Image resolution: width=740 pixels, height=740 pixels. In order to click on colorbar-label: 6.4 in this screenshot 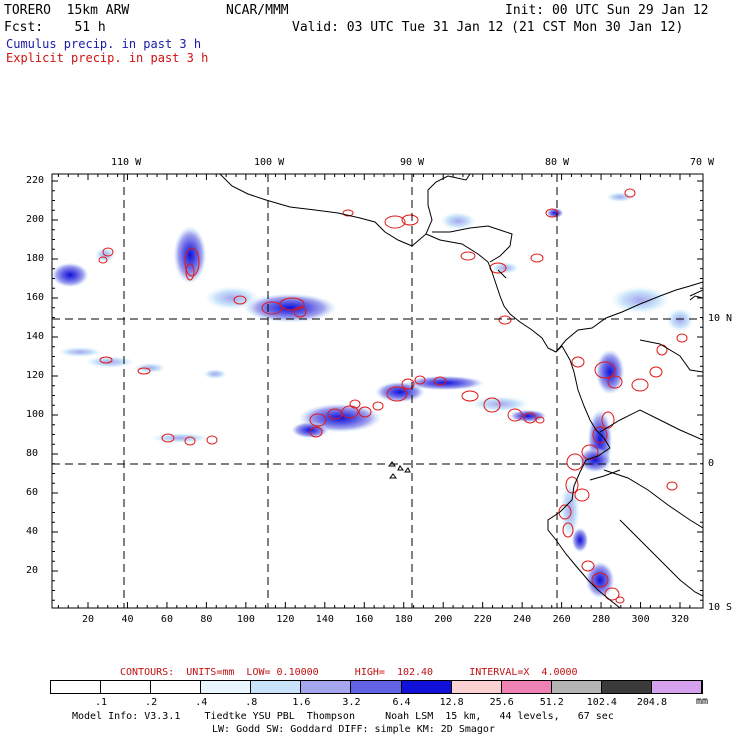, I will do `click(401, 702)`.